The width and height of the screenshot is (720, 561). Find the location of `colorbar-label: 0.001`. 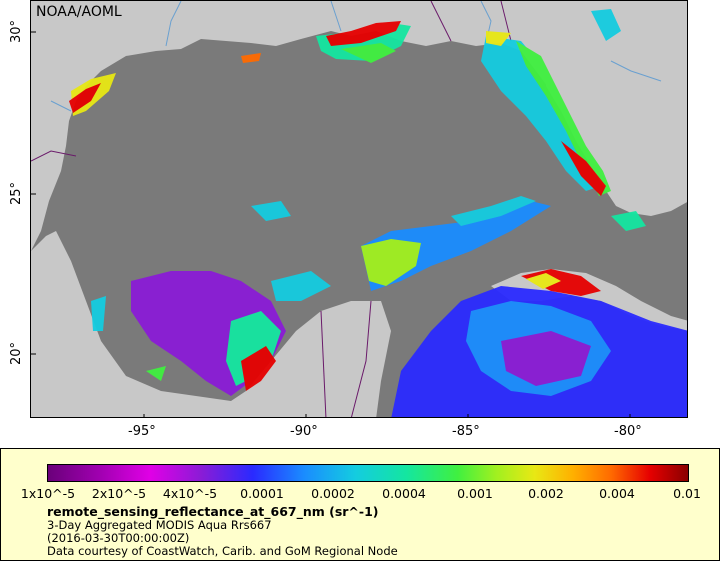

colorbar-label: 0.001 is located at coordinates (475, 493).